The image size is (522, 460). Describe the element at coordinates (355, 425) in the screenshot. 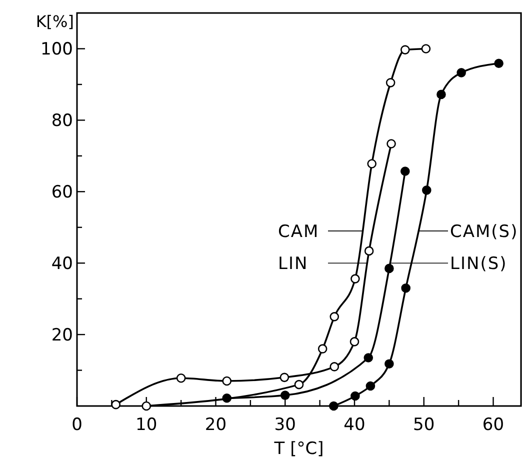

I see `x-tick-label: 40` at that location.